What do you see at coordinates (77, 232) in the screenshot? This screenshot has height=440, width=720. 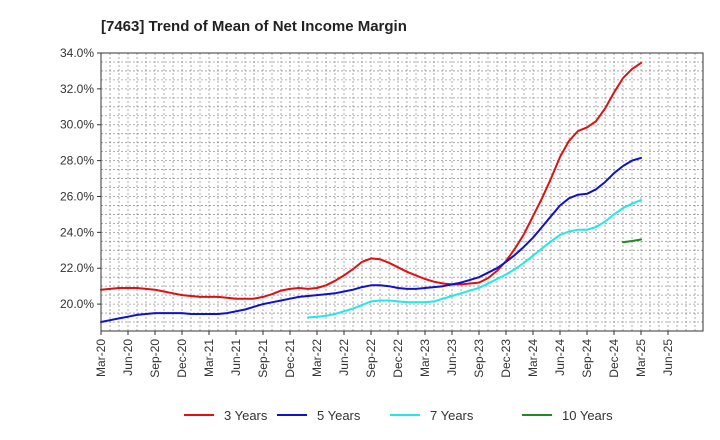 I see `y-tick-label: 24.0%` at bounding box center [77, 232].